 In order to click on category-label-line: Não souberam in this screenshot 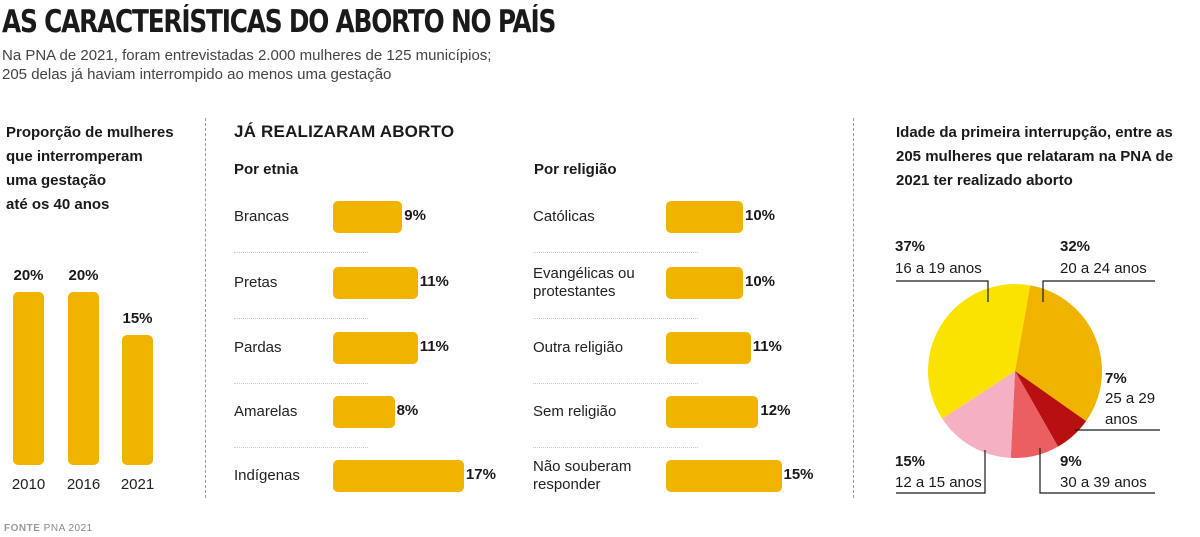, I will do `click(582, 466)`.